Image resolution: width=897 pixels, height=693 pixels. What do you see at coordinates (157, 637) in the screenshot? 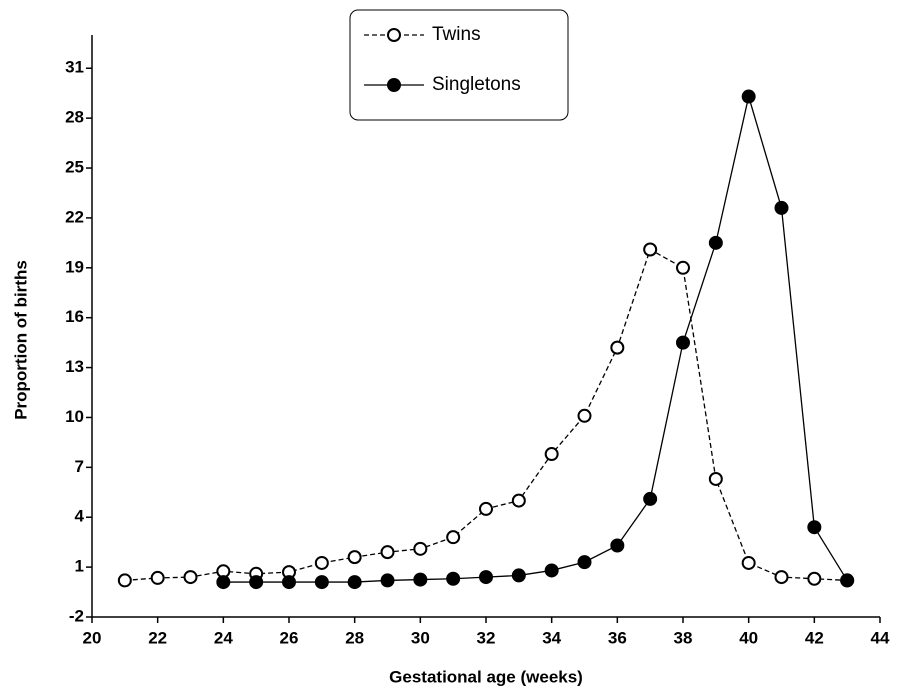
I see `x-tick-label: 22` at bounding box center [157, 637].